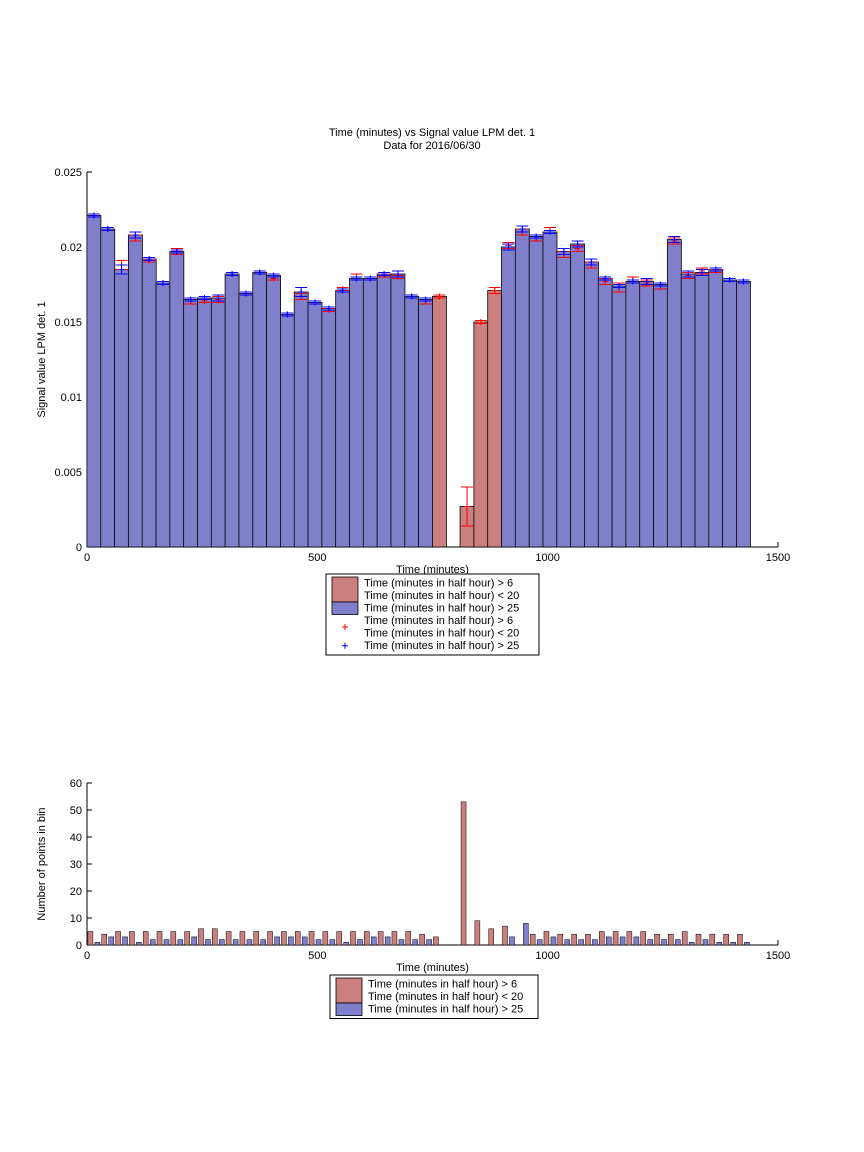 The height and width of the screenshot is (1152, 864). Describe the element at coordinates (76, 892) in the screenshot. I see `y-tick-label: 20` at that location.